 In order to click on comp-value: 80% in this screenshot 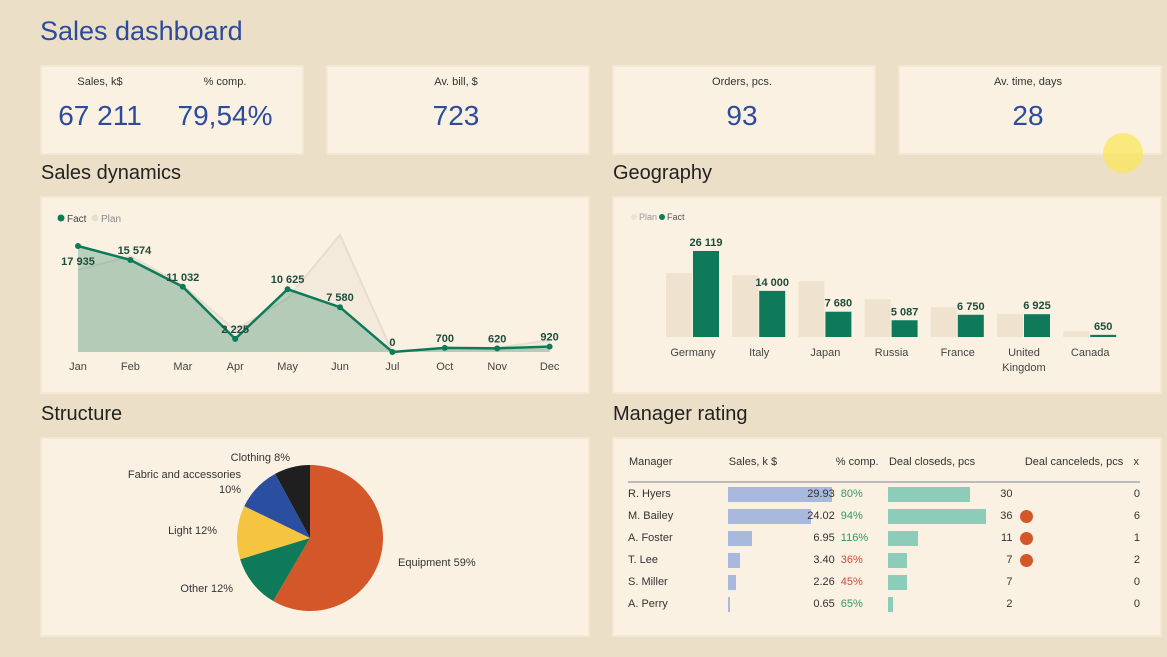, I will do `click(851, 494)`.